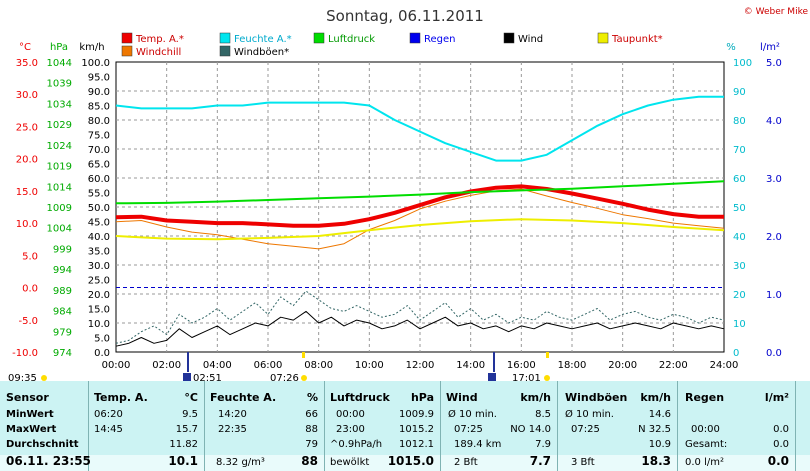 This screenshot has width=810, height=471. Describe the element at coordinates (284, 377) in the screenshot. I see `mark-time-label: 07:26` at that location.